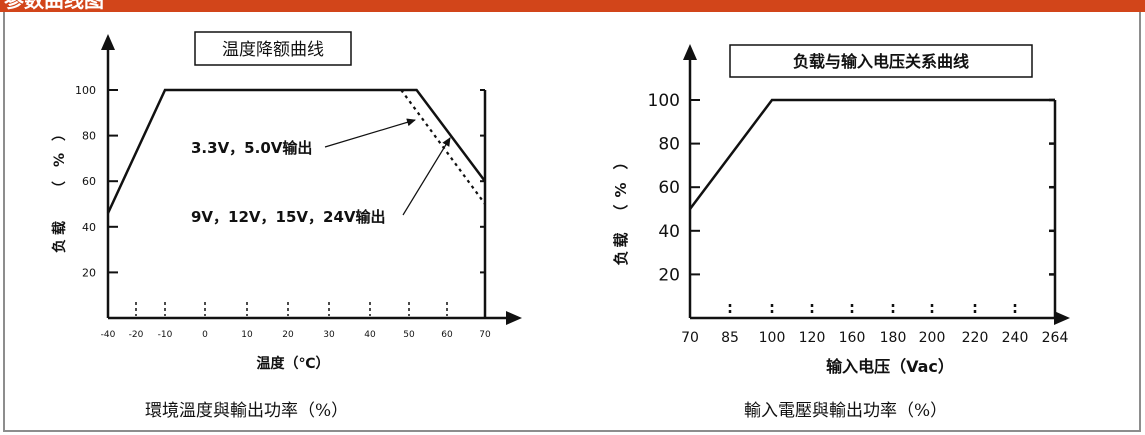  I want to click on chart1-title-box, so click(273, 48).